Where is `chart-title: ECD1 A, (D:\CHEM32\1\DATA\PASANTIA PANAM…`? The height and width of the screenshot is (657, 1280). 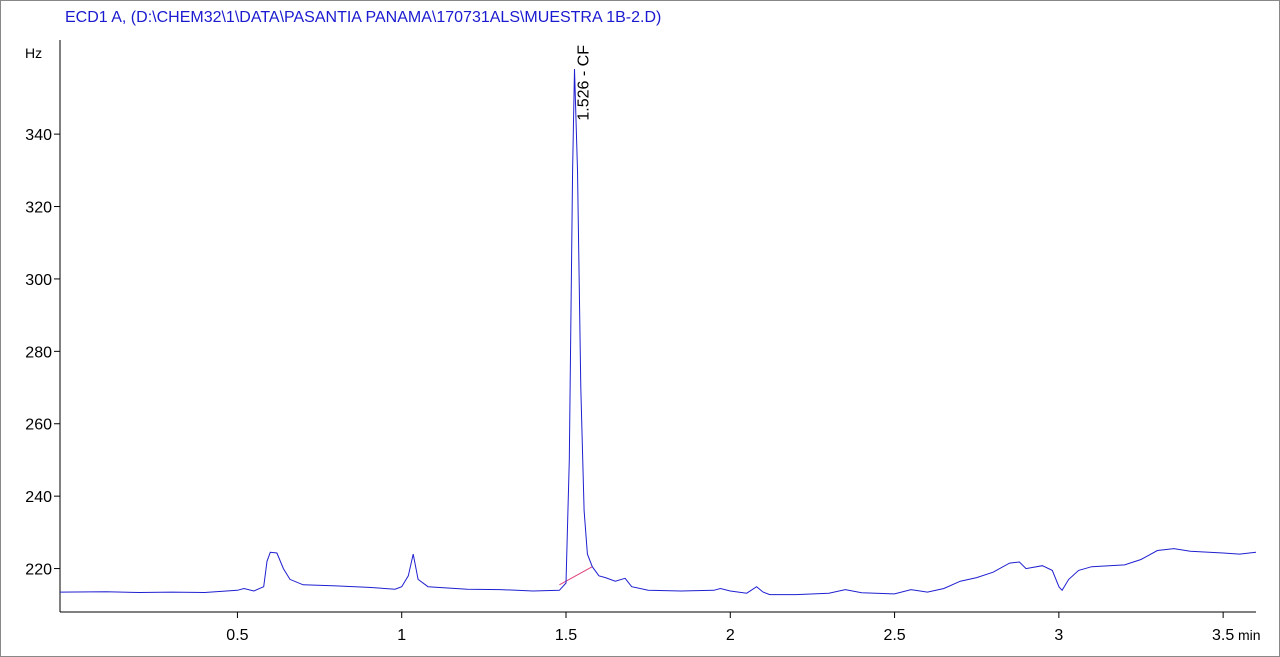 chart-title: ECD1 A, (D:\CHEM32\1\DATA\PASANTIA PANAM… is located at coordinates (363, 17).